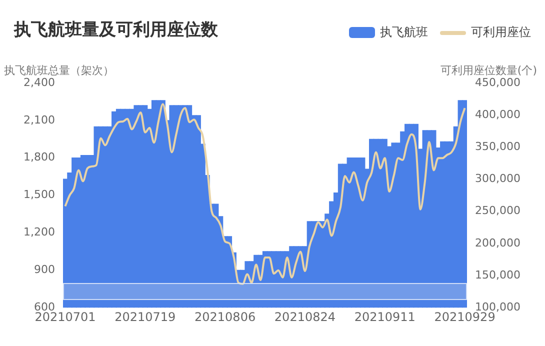 Image resolution: width=545 pixels, height=346 pixels. I want to click on y-tick-label: 900, so click(44, 269).